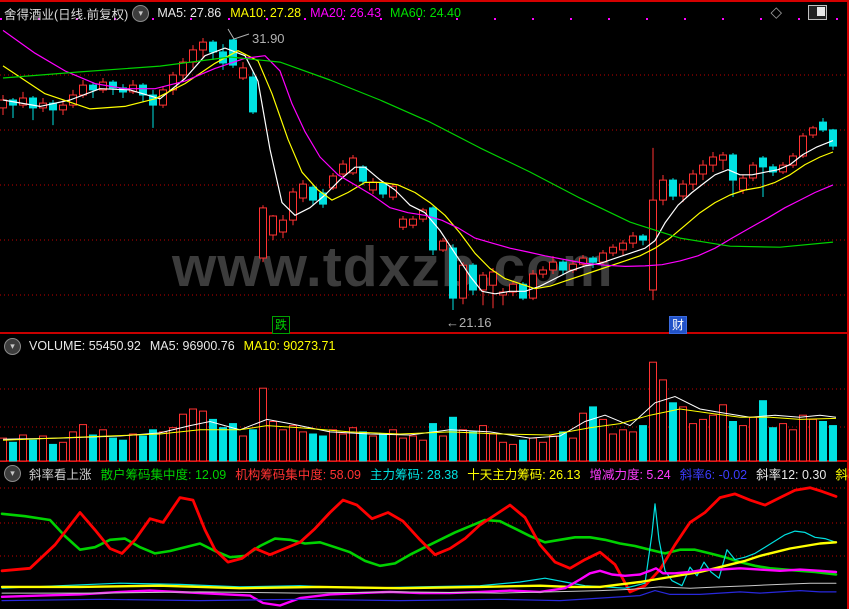 This screenshot has height=609, width=849. I want to click on change-strength-label: 增减力度: 5.24, so click(630, 474).